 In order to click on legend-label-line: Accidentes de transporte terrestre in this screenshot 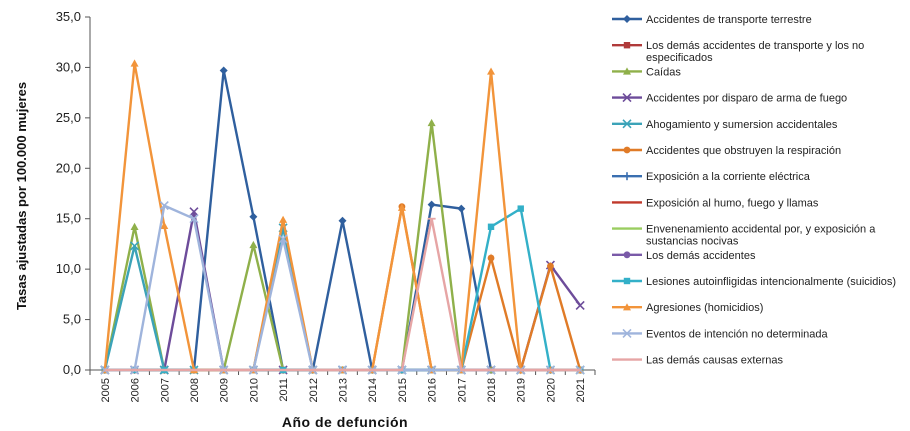, I will do `click(729, 20)`.